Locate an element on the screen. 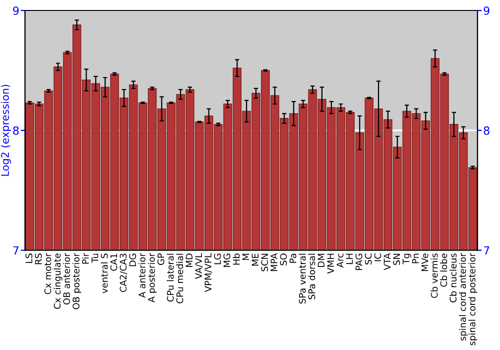  y-tick-label: 9 is located at coordinates (16, 10).